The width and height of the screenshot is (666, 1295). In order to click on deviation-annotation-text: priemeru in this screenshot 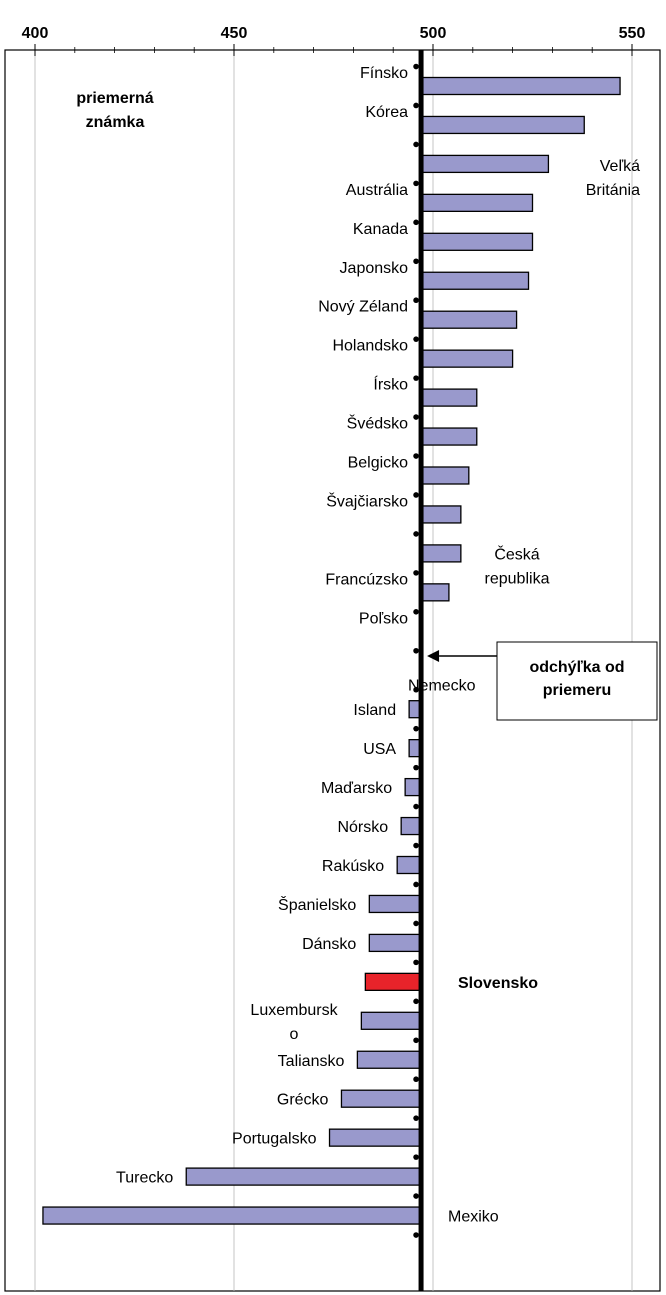, I will do `click(577, 690)`.